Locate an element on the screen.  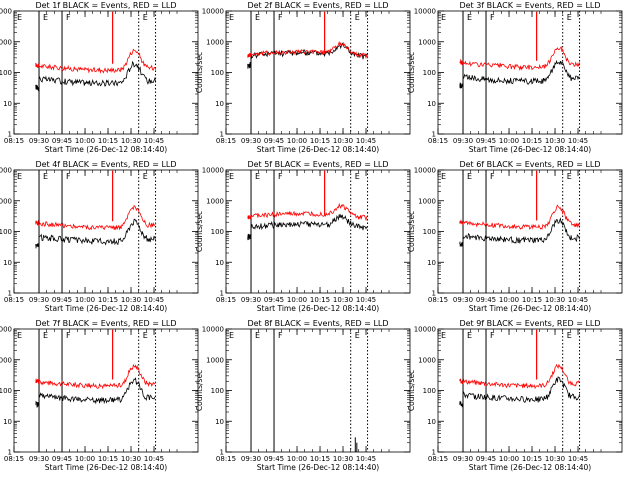
panel-title: Det 4f BLACK = Events, RED = LLD is located at coordinates (105, 164).